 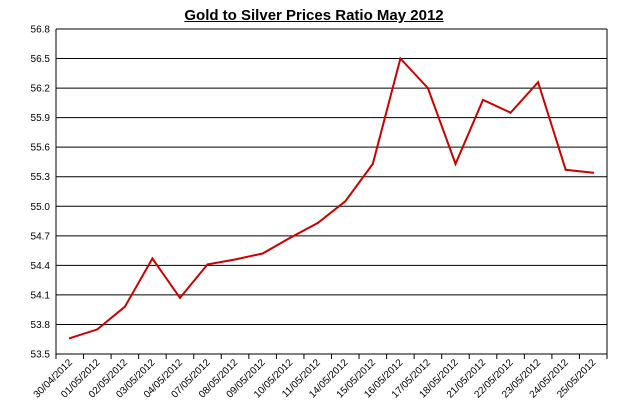 I want to click on y-tick-label: 55.3, so click(x=41, y=177).